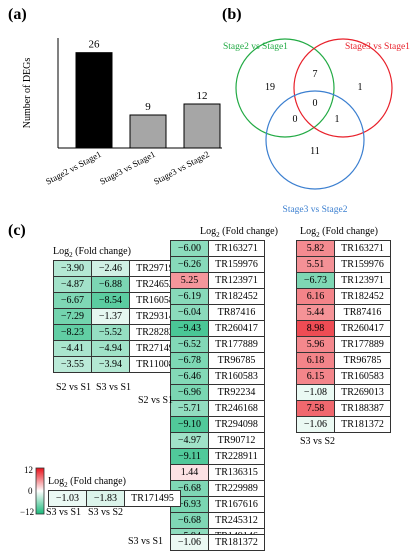 The height and width of the screenshot is (551, 414). Describe the element at coordinates (343, 392) in the screenshot. I see `table-row: −1.08 TR269013` at that location.